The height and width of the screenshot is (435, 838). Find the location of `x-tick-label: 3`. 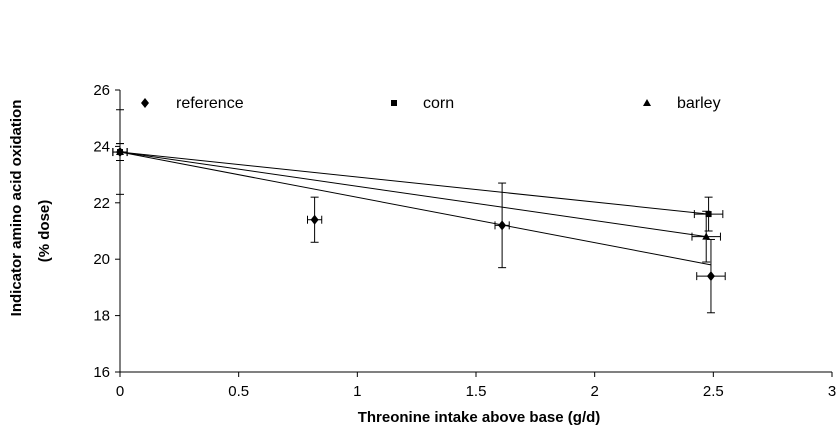

x-tick-label: 3 is located at coordinates (832, 391).